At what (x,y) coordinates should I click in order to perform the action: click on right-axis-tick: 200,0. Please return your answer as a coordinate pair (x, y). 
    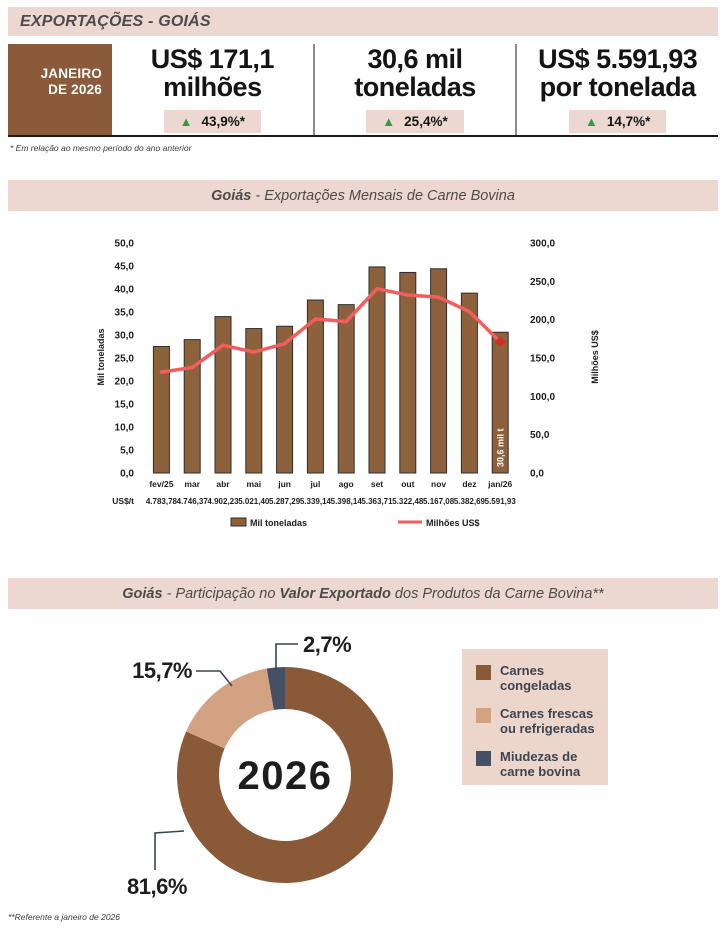
    Looking at the image, I should click on (542, 320).